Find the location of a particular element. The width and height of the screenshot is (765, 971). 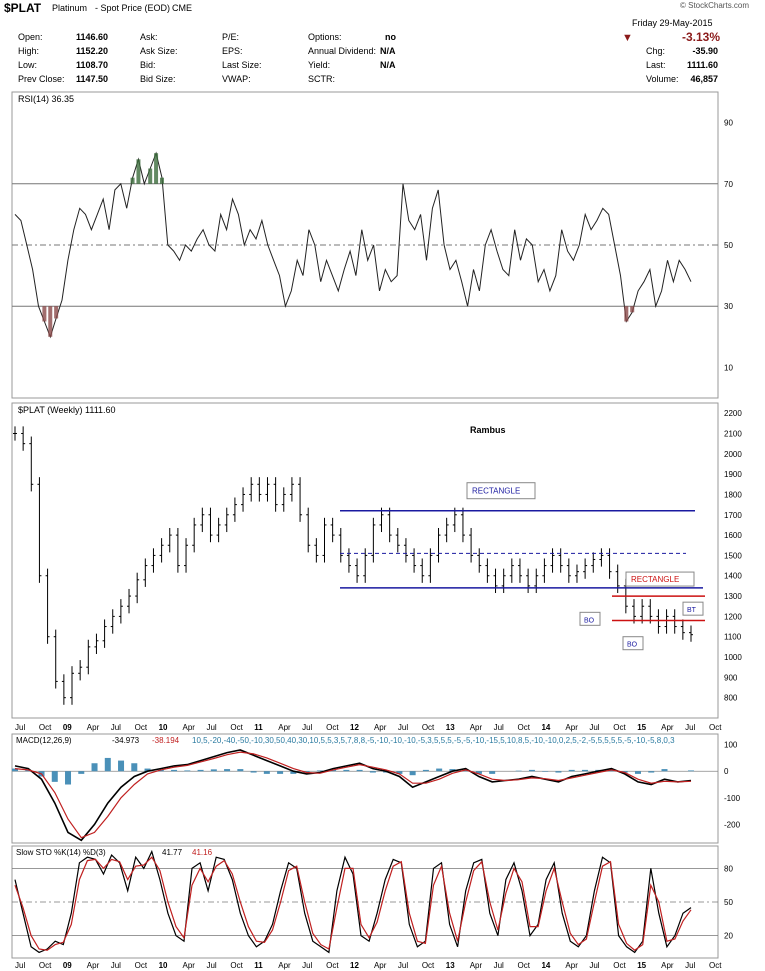

macd-value: -34.973 is located at coordinates (126, 740).